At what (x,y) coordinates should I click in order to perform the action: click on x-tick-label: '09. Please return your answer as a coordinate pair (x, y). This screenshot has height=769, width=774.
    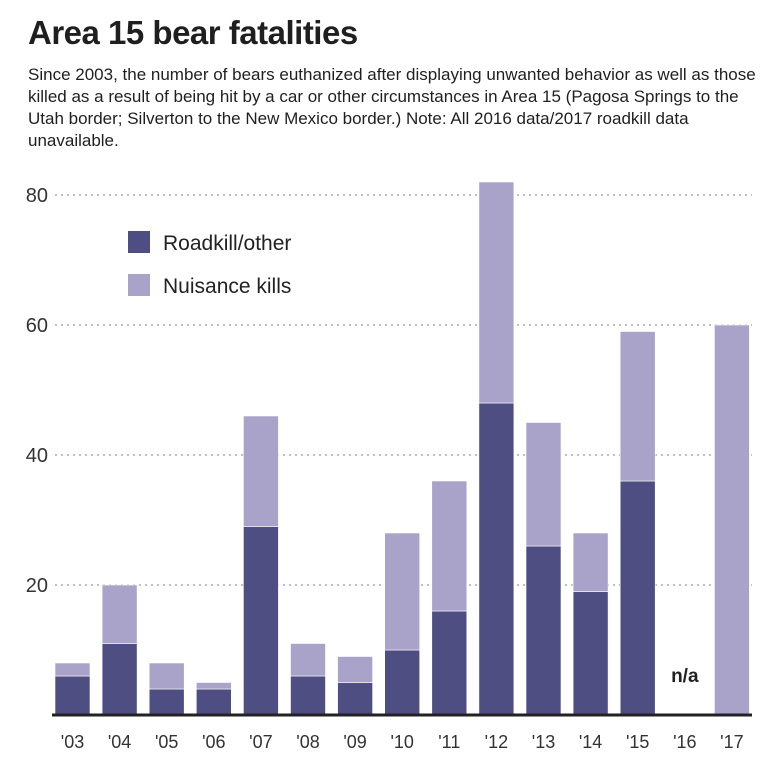
    Looking at the image, I should click on (354, 742).